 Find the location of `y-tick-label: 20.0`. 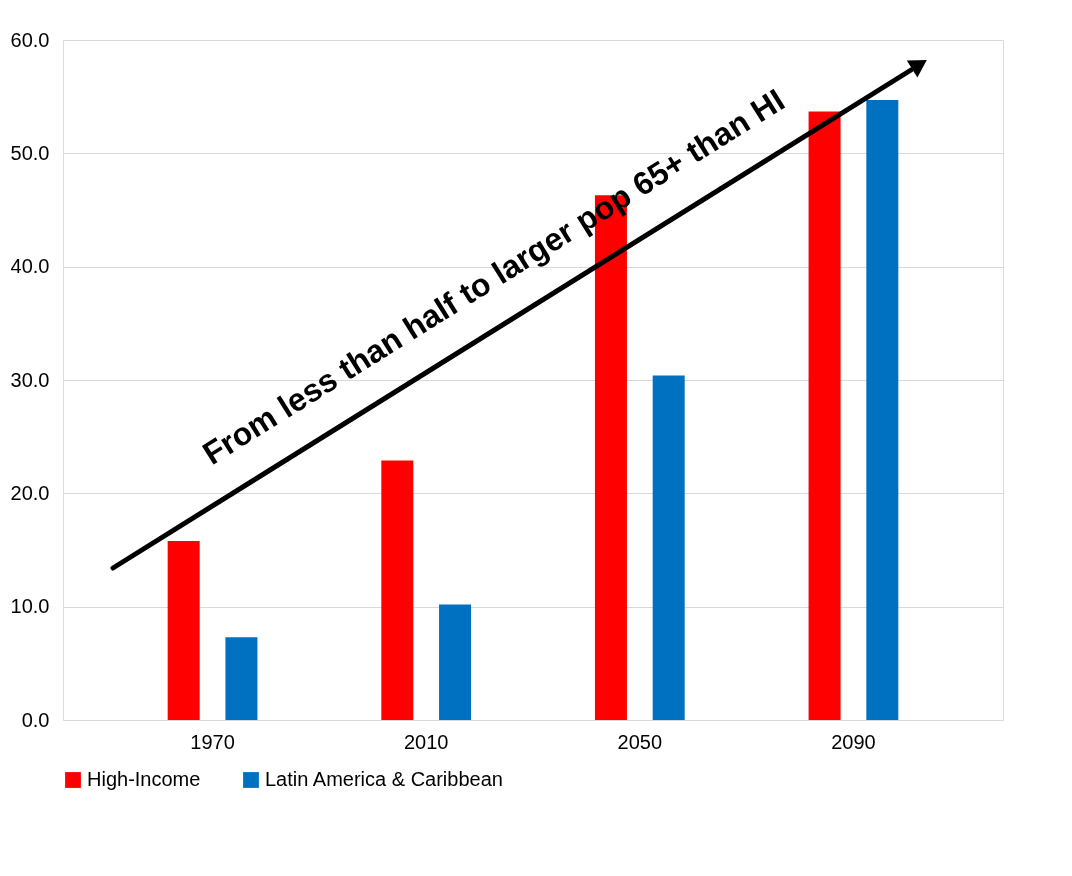

y-tick-label: 20.0 is located at coordinates (30, 492).